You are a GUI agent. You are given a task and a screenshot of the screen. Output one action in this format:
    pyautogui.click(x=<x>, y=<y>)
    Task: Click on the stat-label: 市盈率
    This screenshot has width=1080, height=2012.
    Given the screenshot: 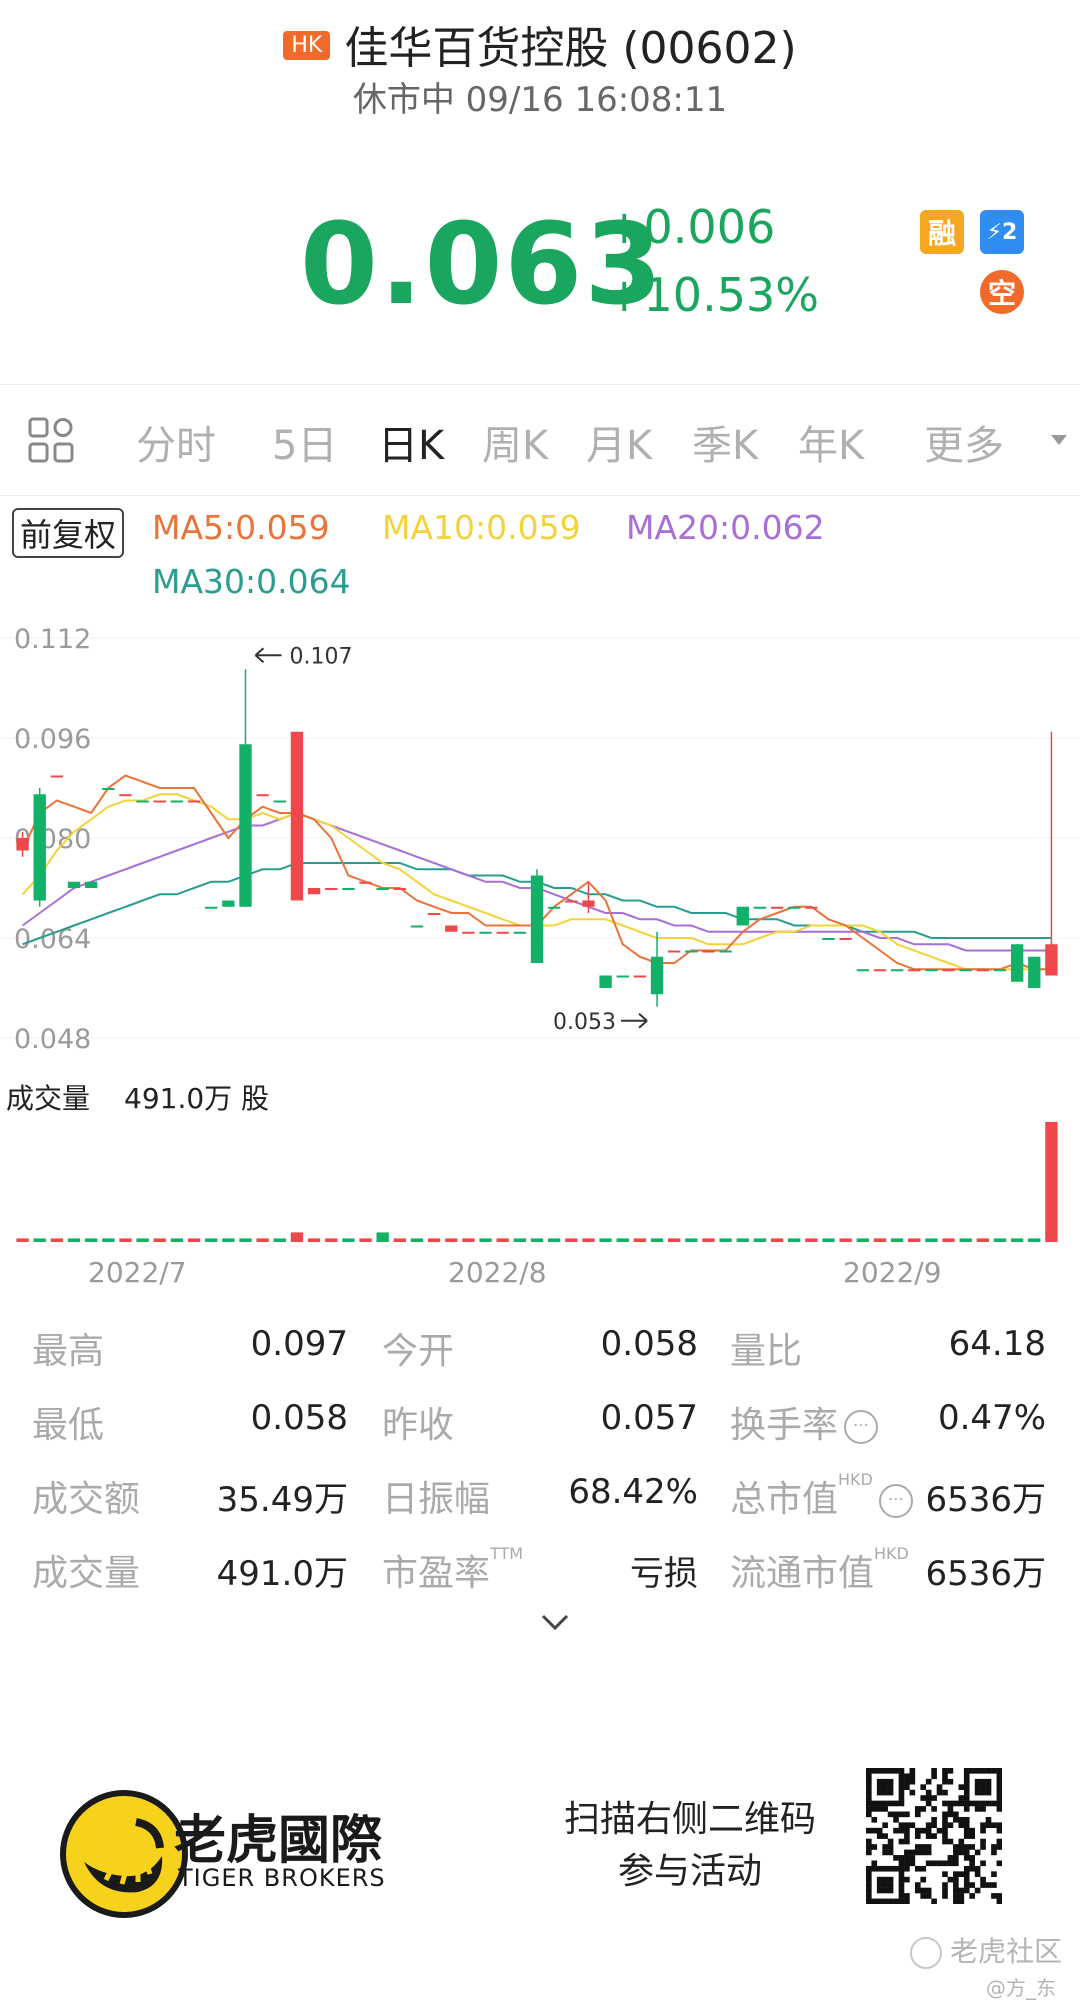 What is the action you would take?
    pyautogui.click(x=436, y=1573)
    